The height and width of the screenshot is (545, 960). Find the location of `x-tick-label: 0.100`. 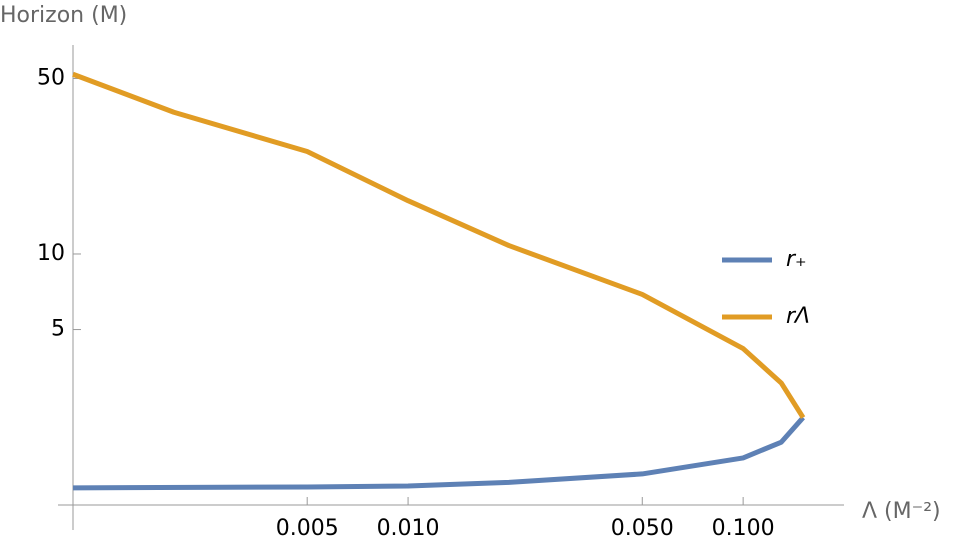

x-tick-label: 0.100 is located at coordinates (743, 528).